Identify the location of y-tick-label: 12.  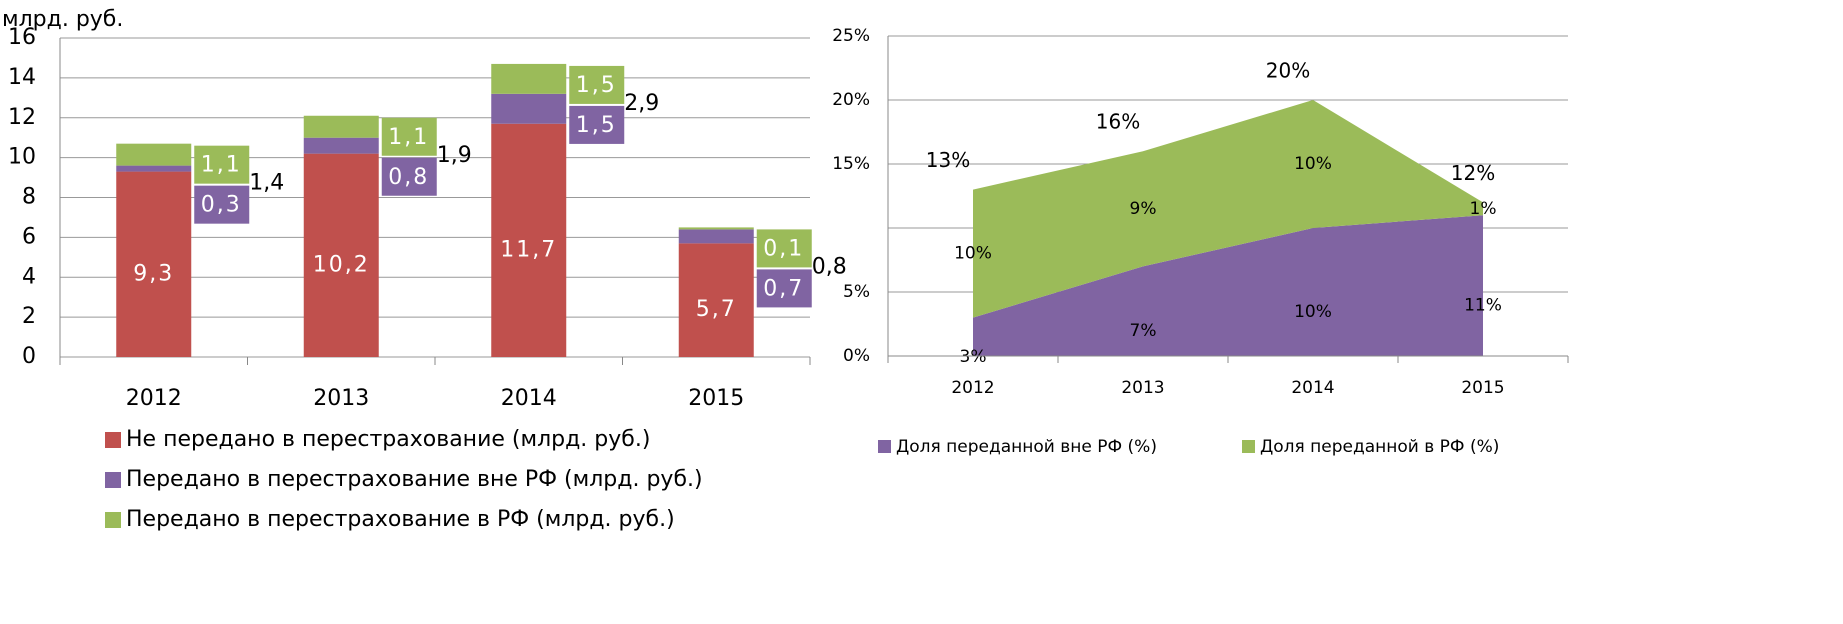
(22, 117).